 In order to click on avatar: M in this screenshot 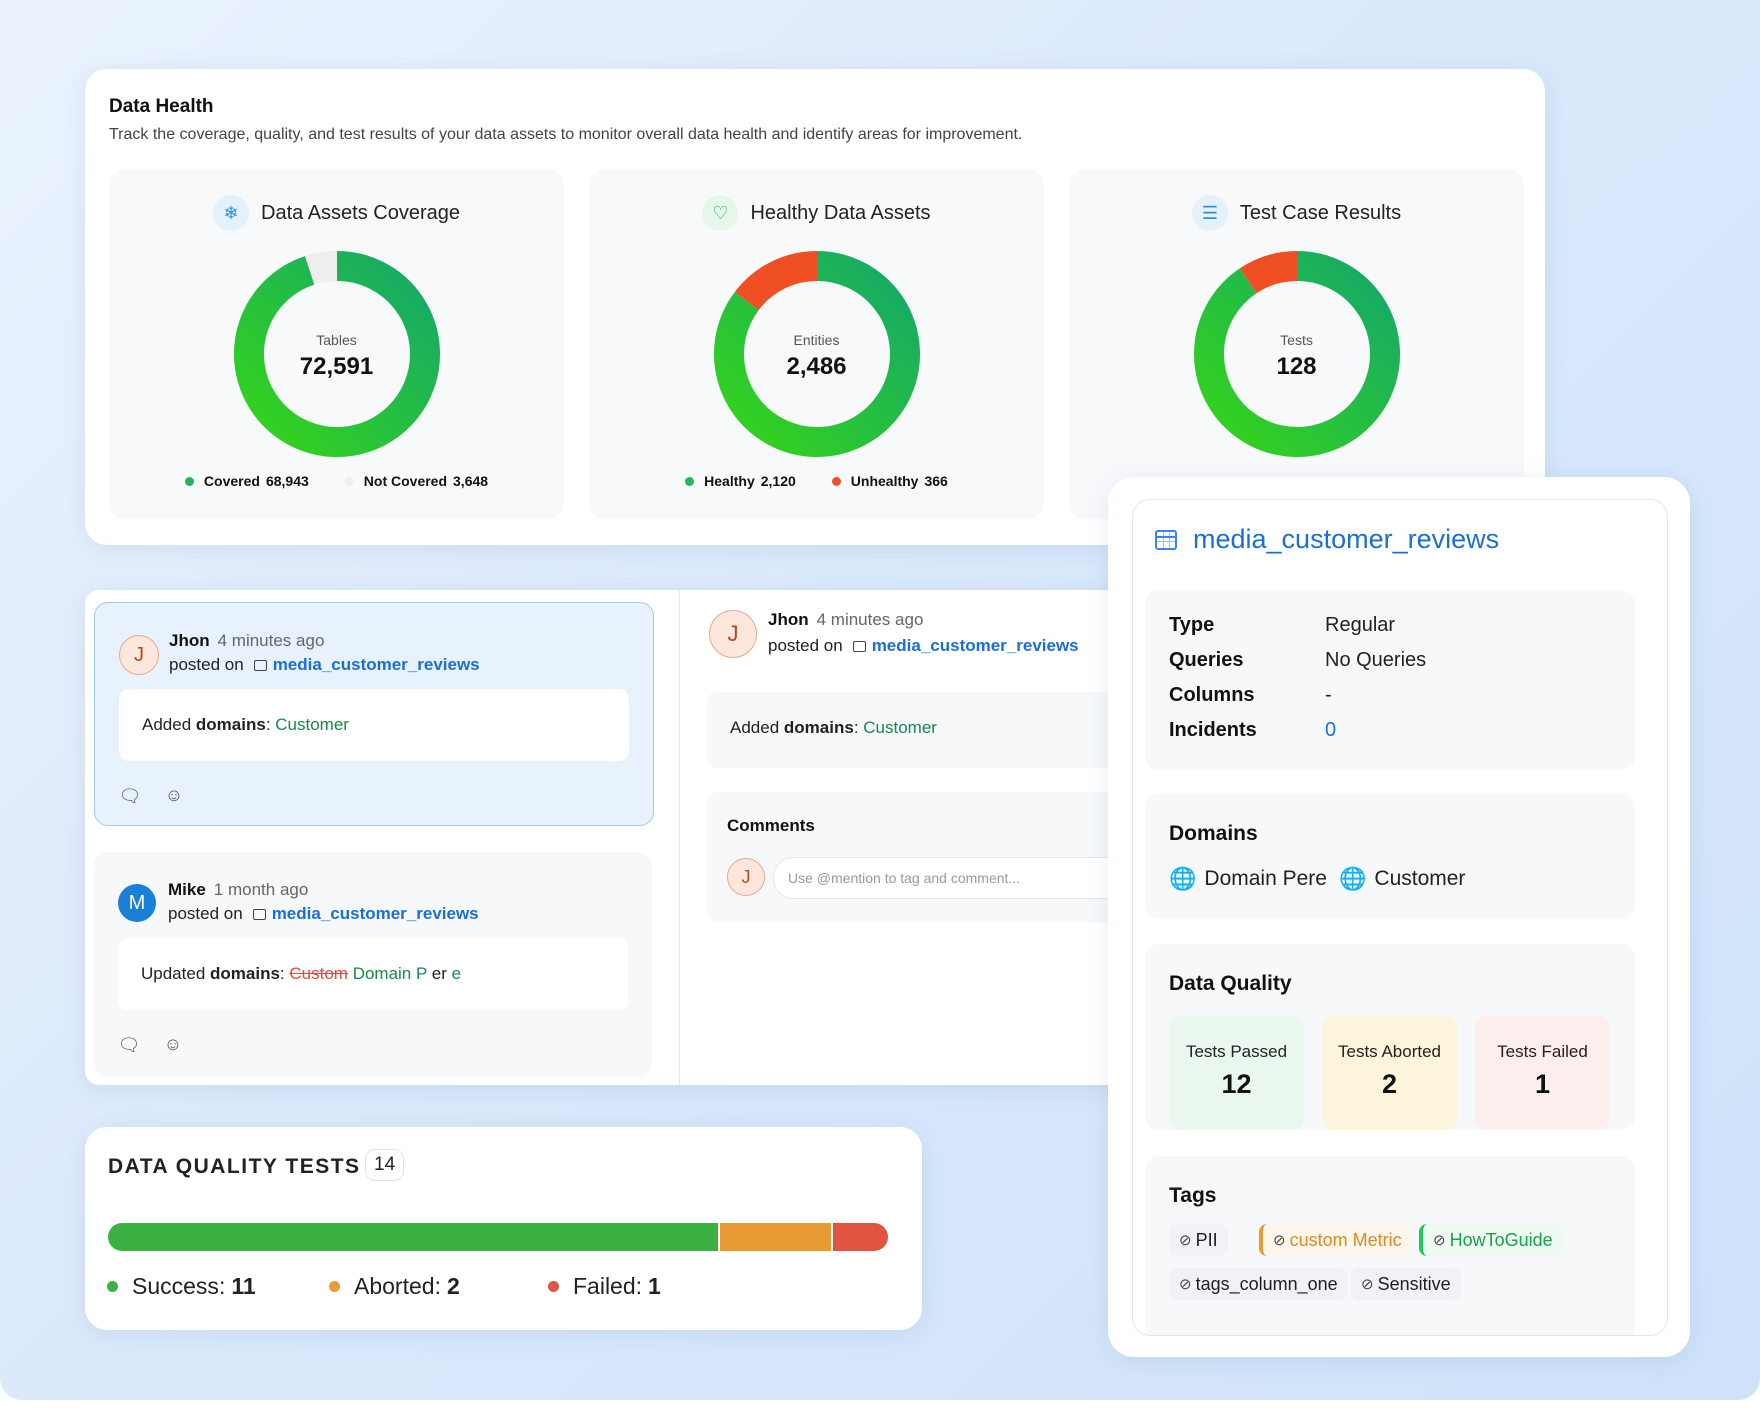, I will do `click(137, 903)`.